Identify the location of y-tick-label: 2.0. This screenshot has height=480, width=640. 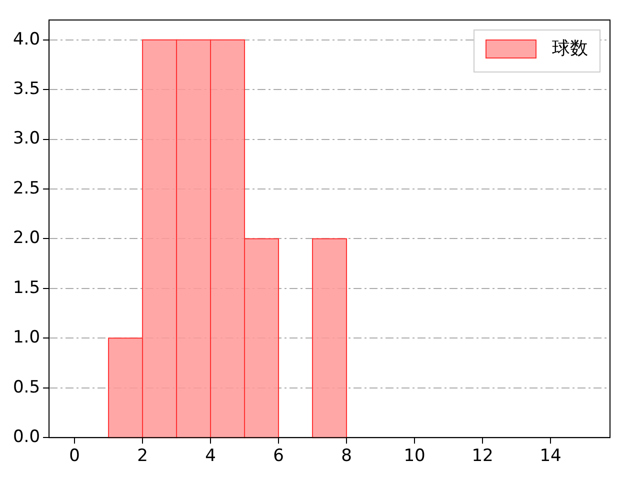
(26, 238).